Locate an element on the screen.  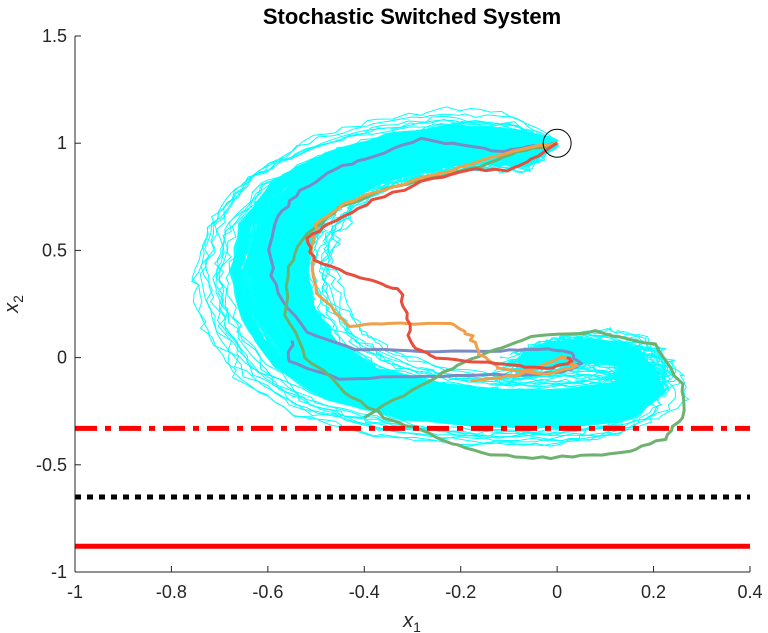
x-tick-label: -0.2 is located at coordinates (460, 592).